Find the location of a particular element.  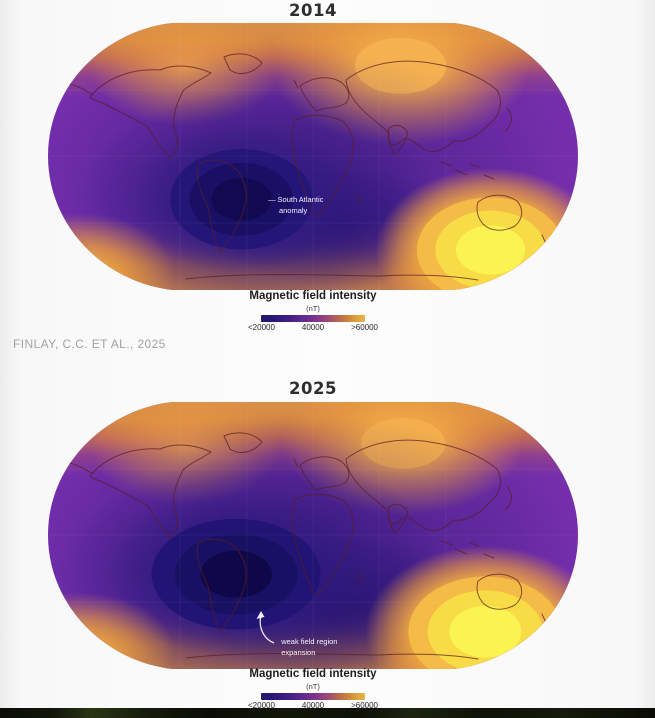

annotation-line-1: — South Atlantic is located at coordinates (295, 200).